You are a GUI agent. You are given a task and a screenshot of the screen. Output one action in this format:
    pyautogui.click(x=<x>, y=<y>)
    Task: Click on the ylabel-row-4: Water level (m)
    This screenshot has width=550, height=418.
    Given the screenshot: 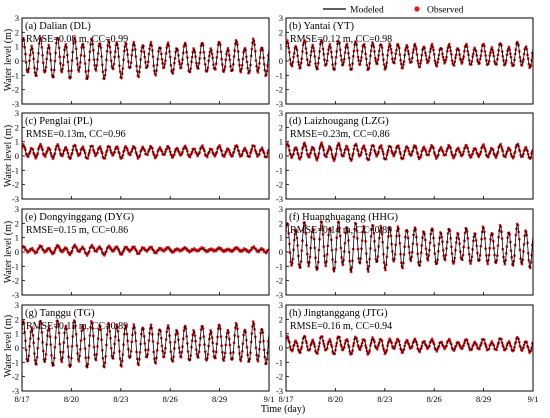 What is the action you would take?
    pyautogui.click(x=8, y=346)
    